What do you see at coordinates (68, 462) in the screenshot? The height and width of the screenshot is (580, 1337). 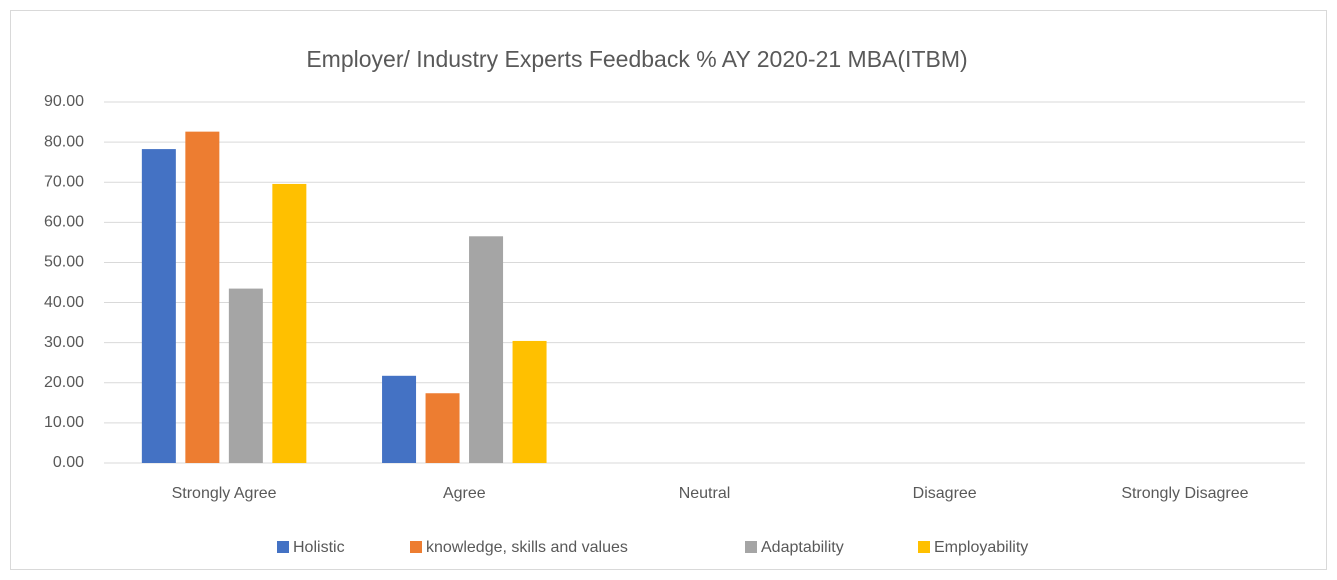 I see `y-tick-label: 0.00` at bounding box center [68, 462].